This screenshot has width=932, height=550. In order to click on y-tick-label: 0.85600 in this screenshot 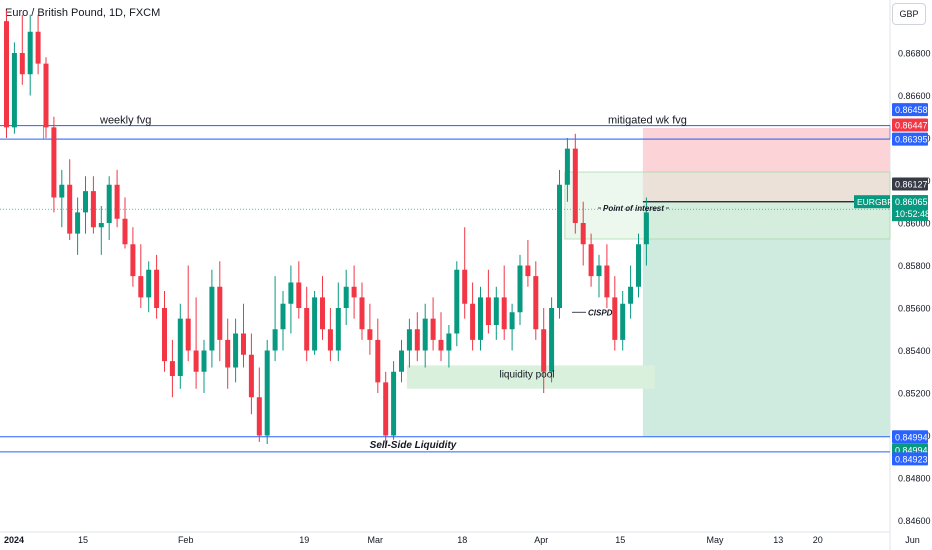, I will do `click(914, 309)`.